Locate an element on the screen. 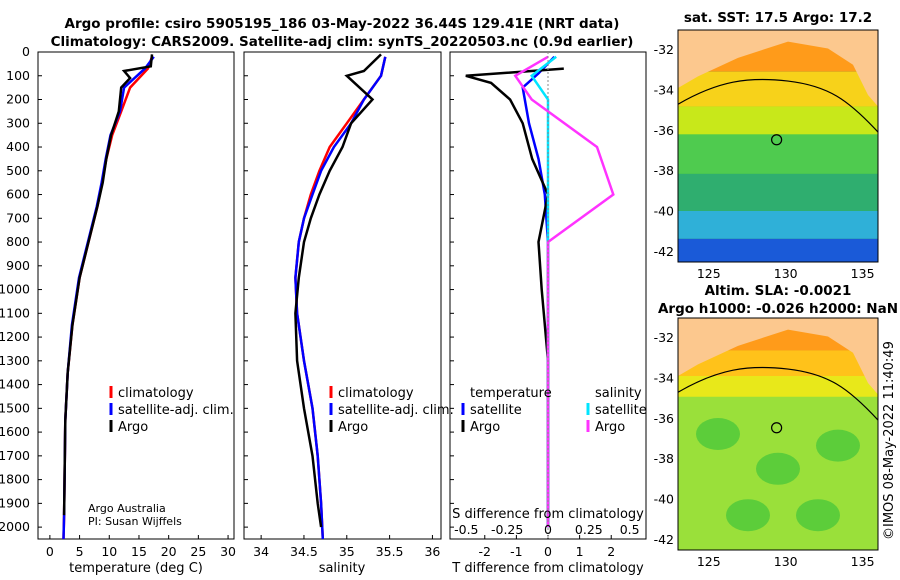  sla-map is located at coordinates (778, 434).